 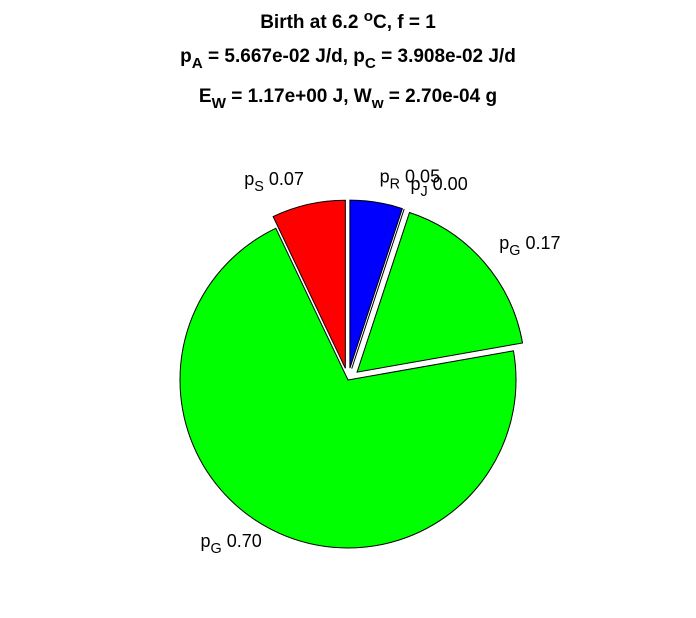 I want to click on subscript: W, so click(x=219, y=103).